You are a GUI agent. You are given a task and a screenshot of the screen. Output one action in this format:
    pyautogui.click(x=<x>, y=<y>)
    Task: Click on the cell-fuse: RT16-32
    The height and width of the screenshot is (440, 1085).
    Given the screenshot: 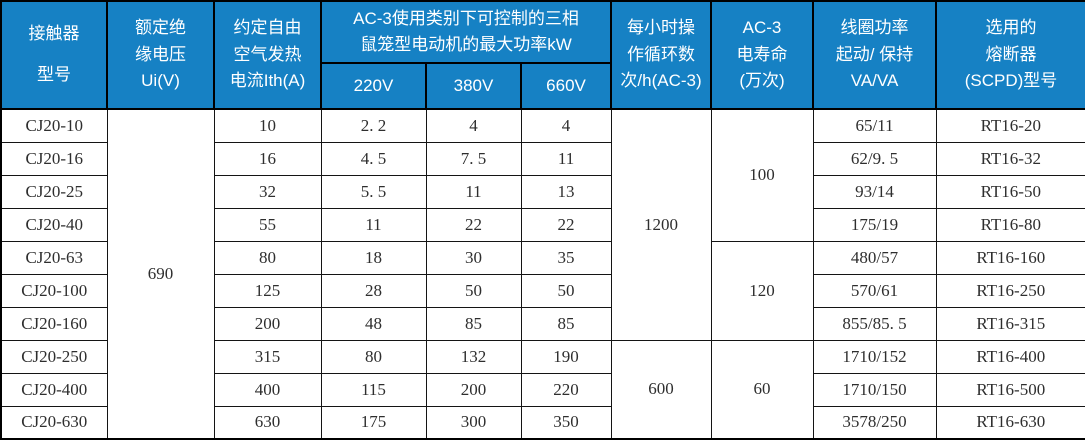 What is the action you would take?
    pyautogui.click(x=1010, y=158)
    